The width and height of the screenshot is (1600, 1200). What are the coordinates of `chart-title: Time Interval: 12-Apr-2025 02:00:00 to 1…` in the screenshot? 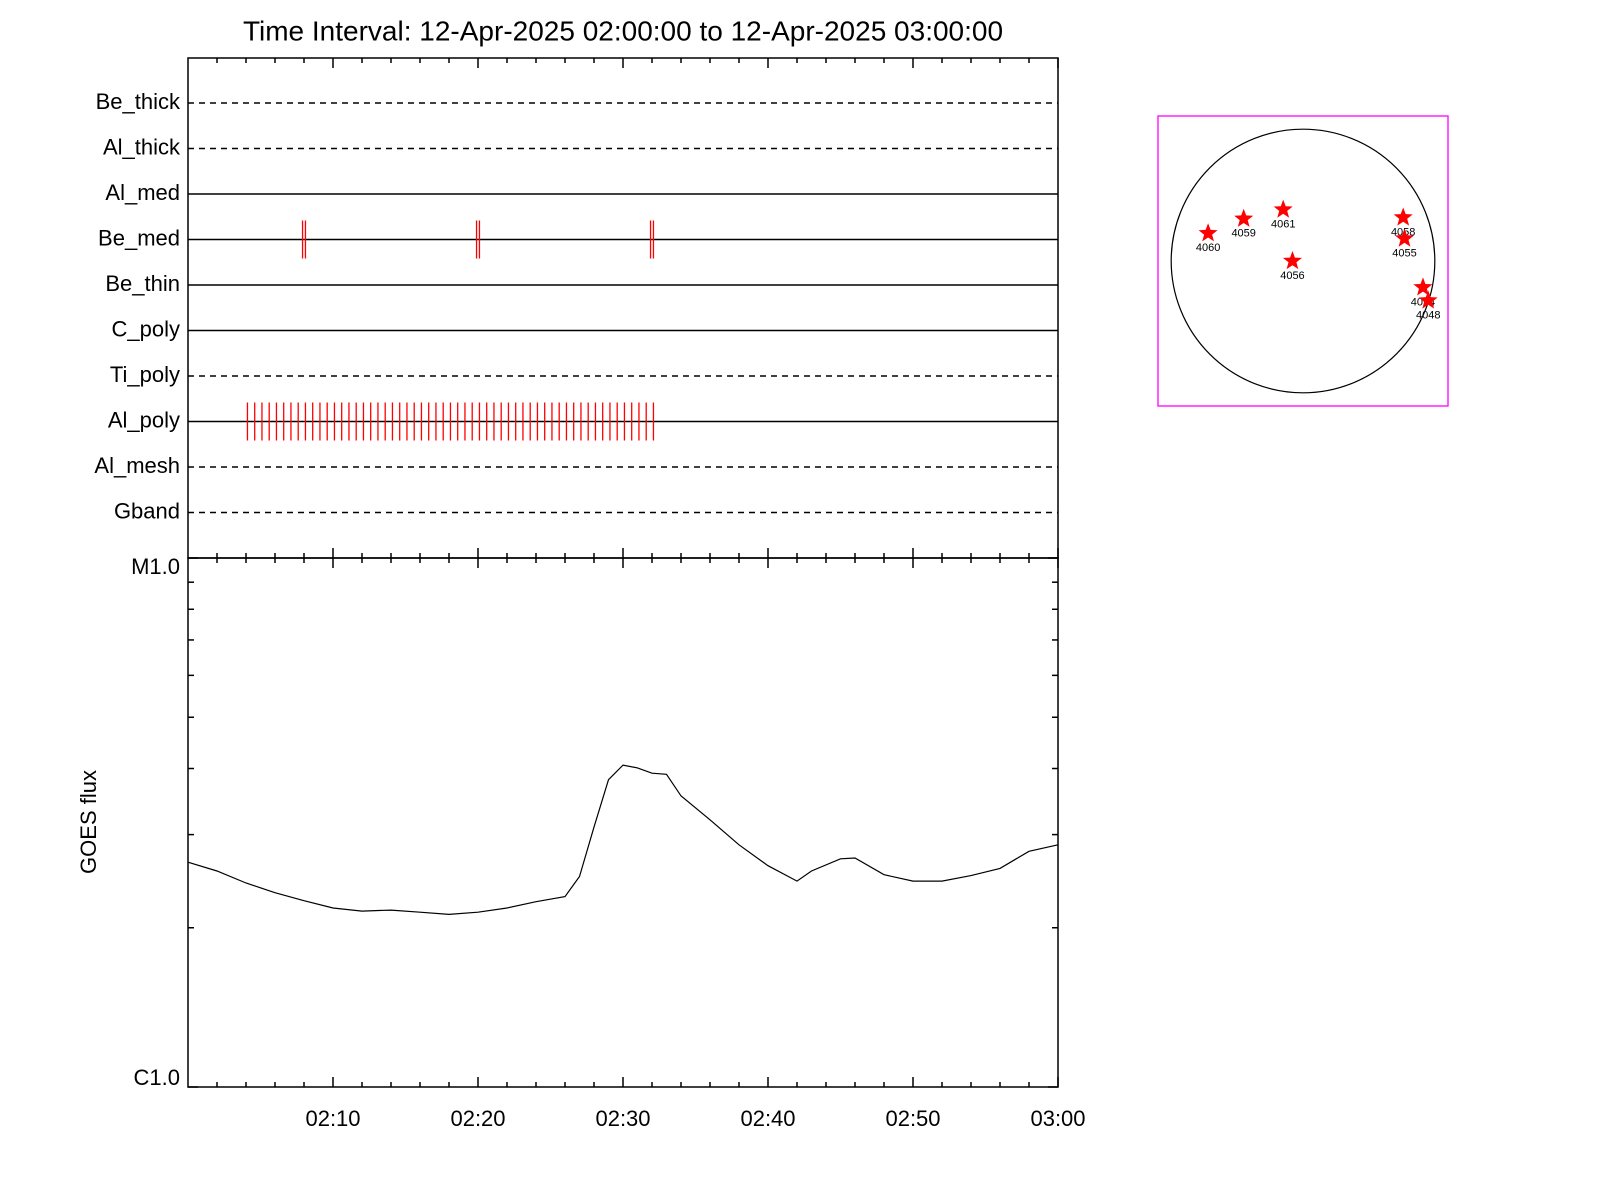 It's located at (623, 30).